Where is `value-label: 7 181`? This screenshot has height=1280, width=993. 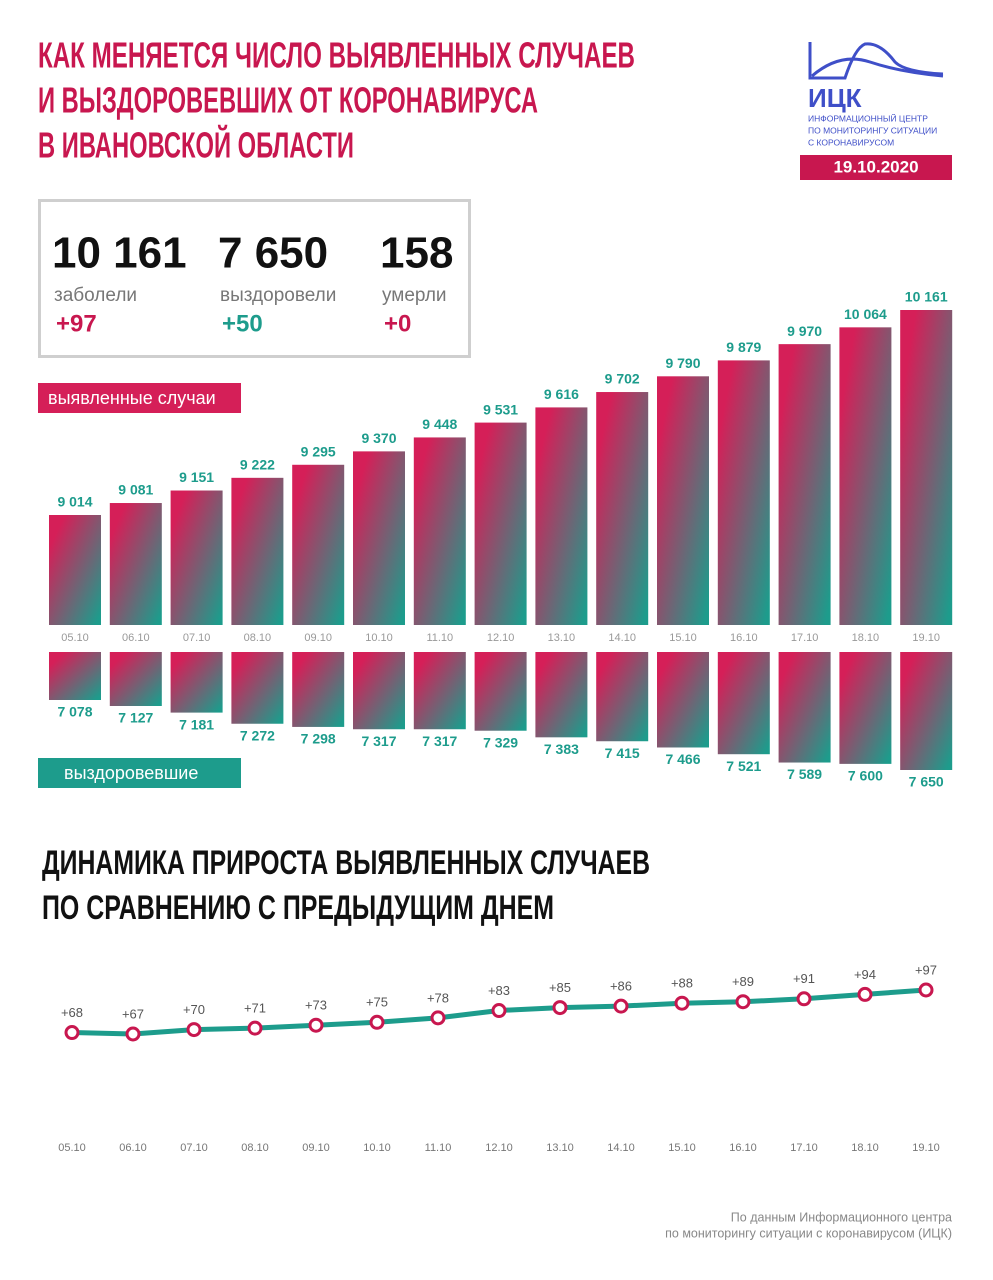
value-label: 7 181 is located at coordinates (196, 724).